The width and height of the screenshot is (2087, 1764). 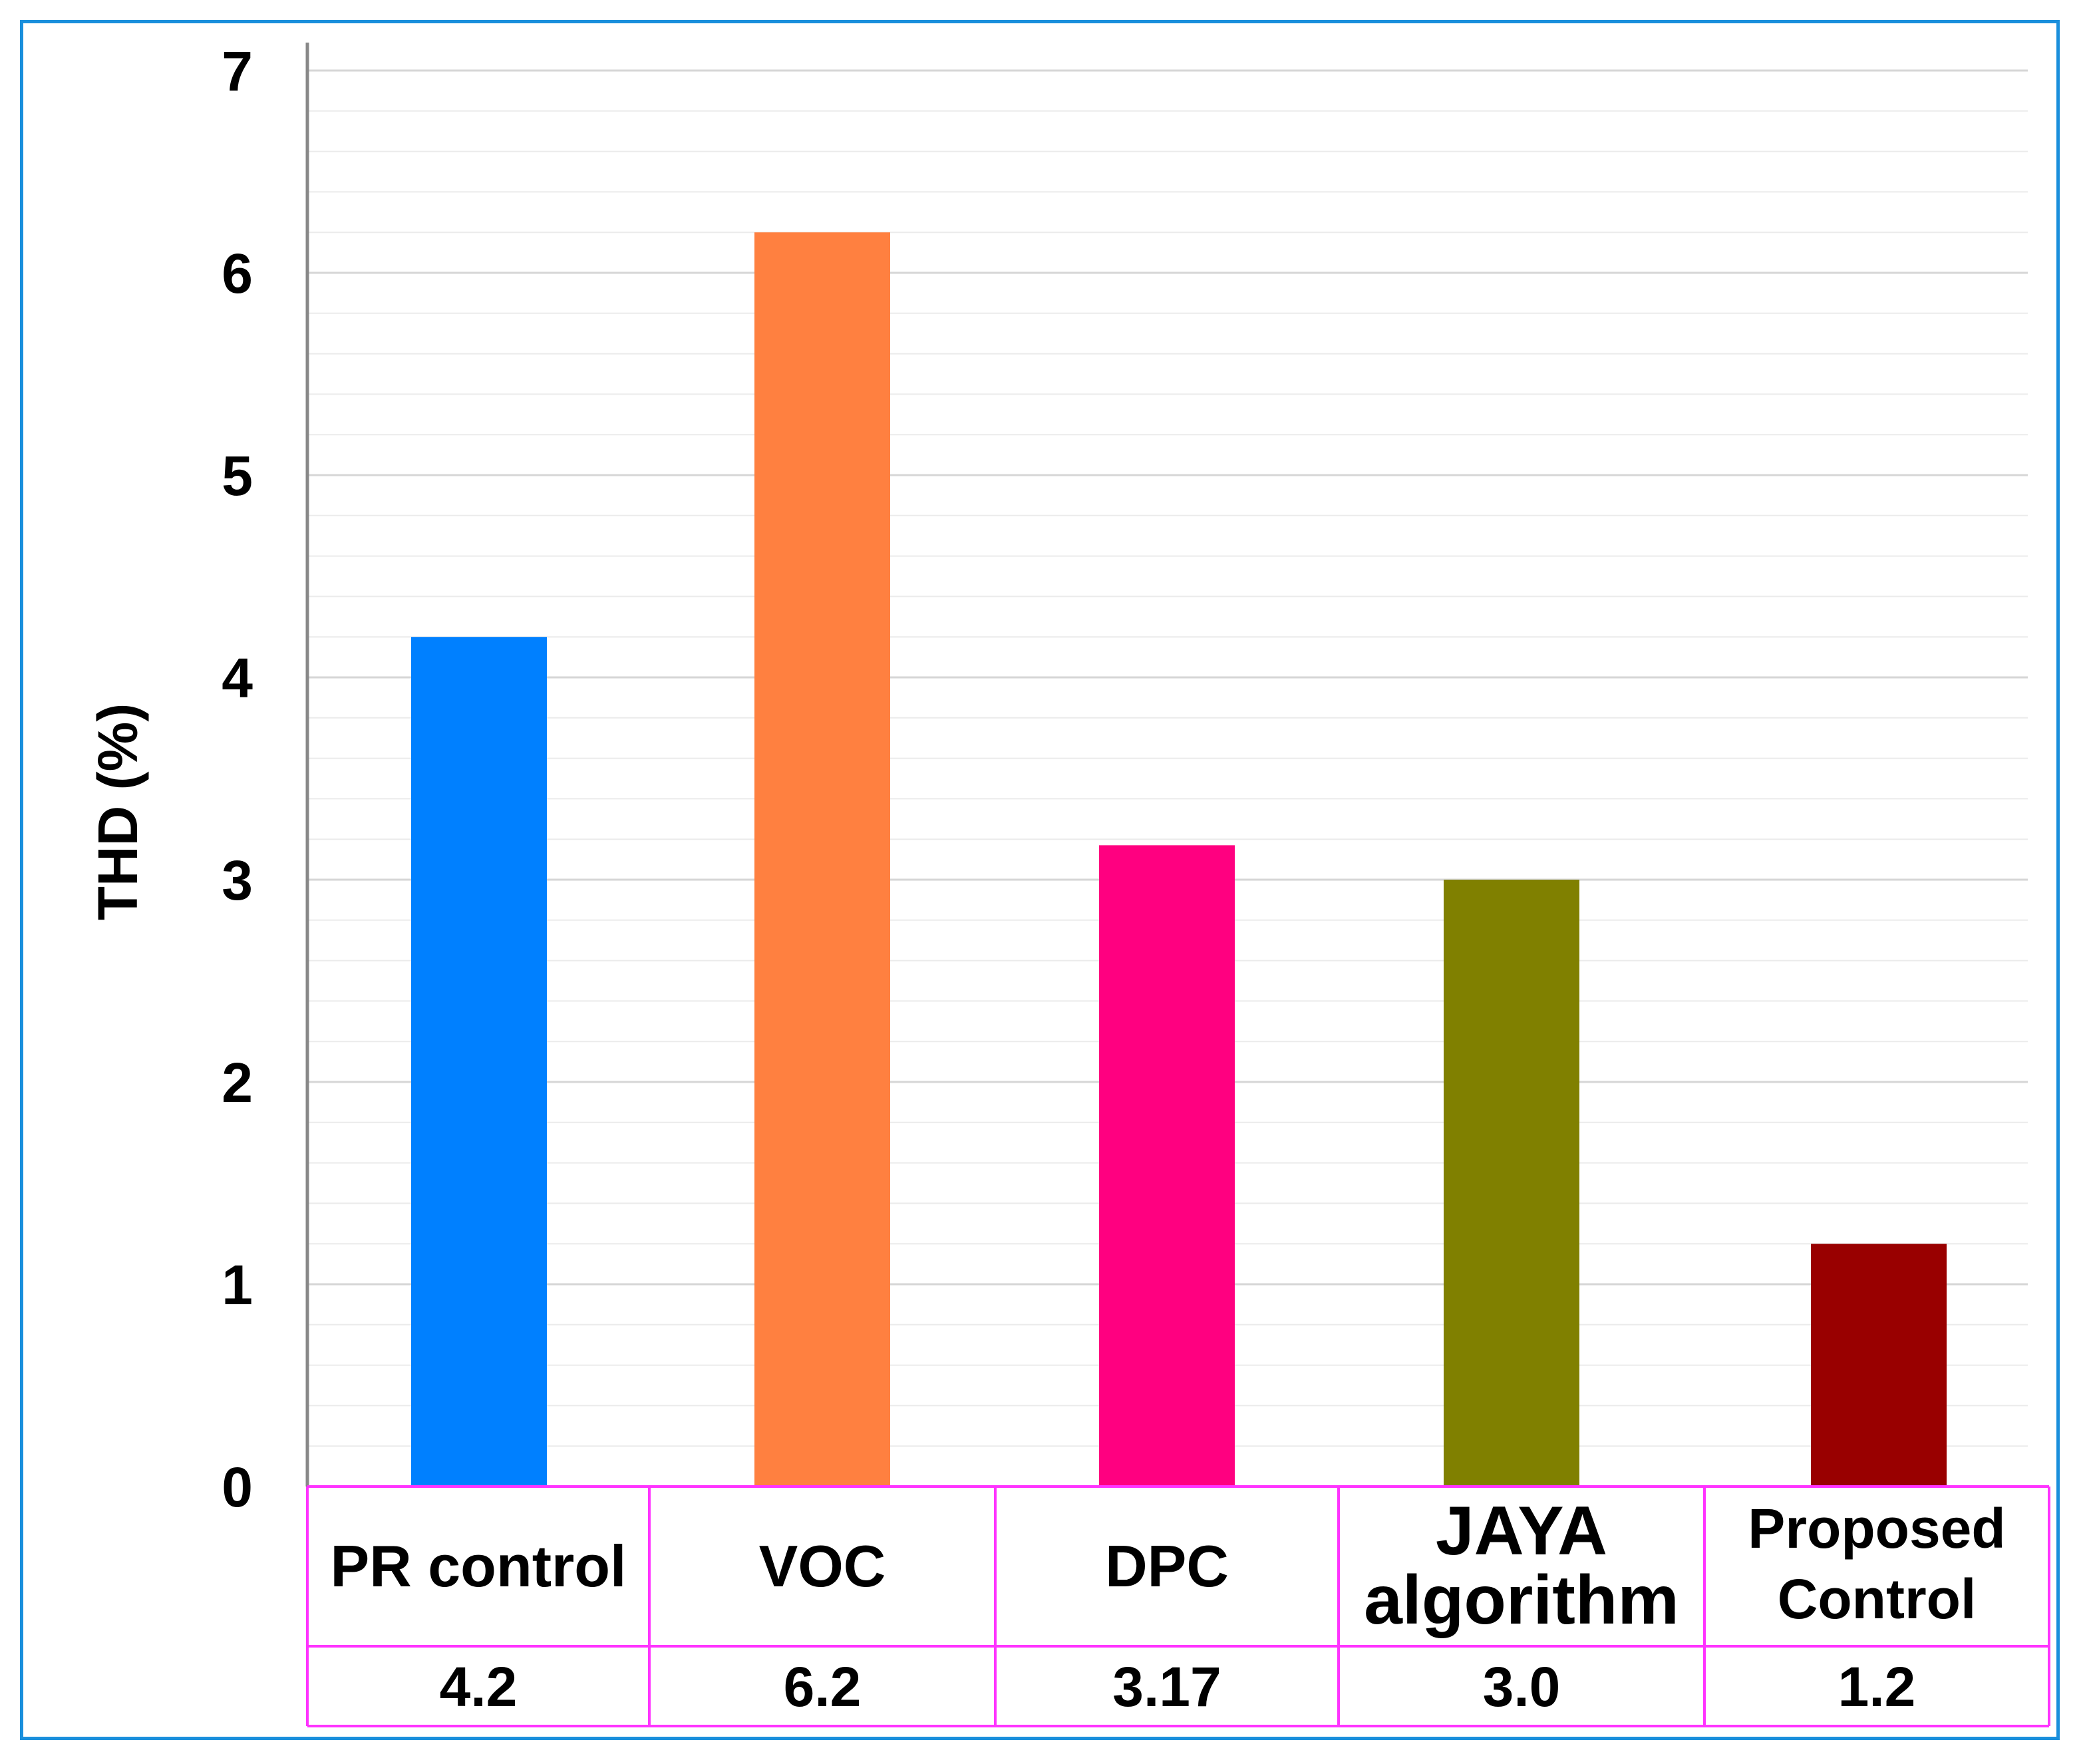 What do you see at coordinates (823, 1687) in the screenshot?
I see `value-label: 6.2` at bounding box center [823, 1687].